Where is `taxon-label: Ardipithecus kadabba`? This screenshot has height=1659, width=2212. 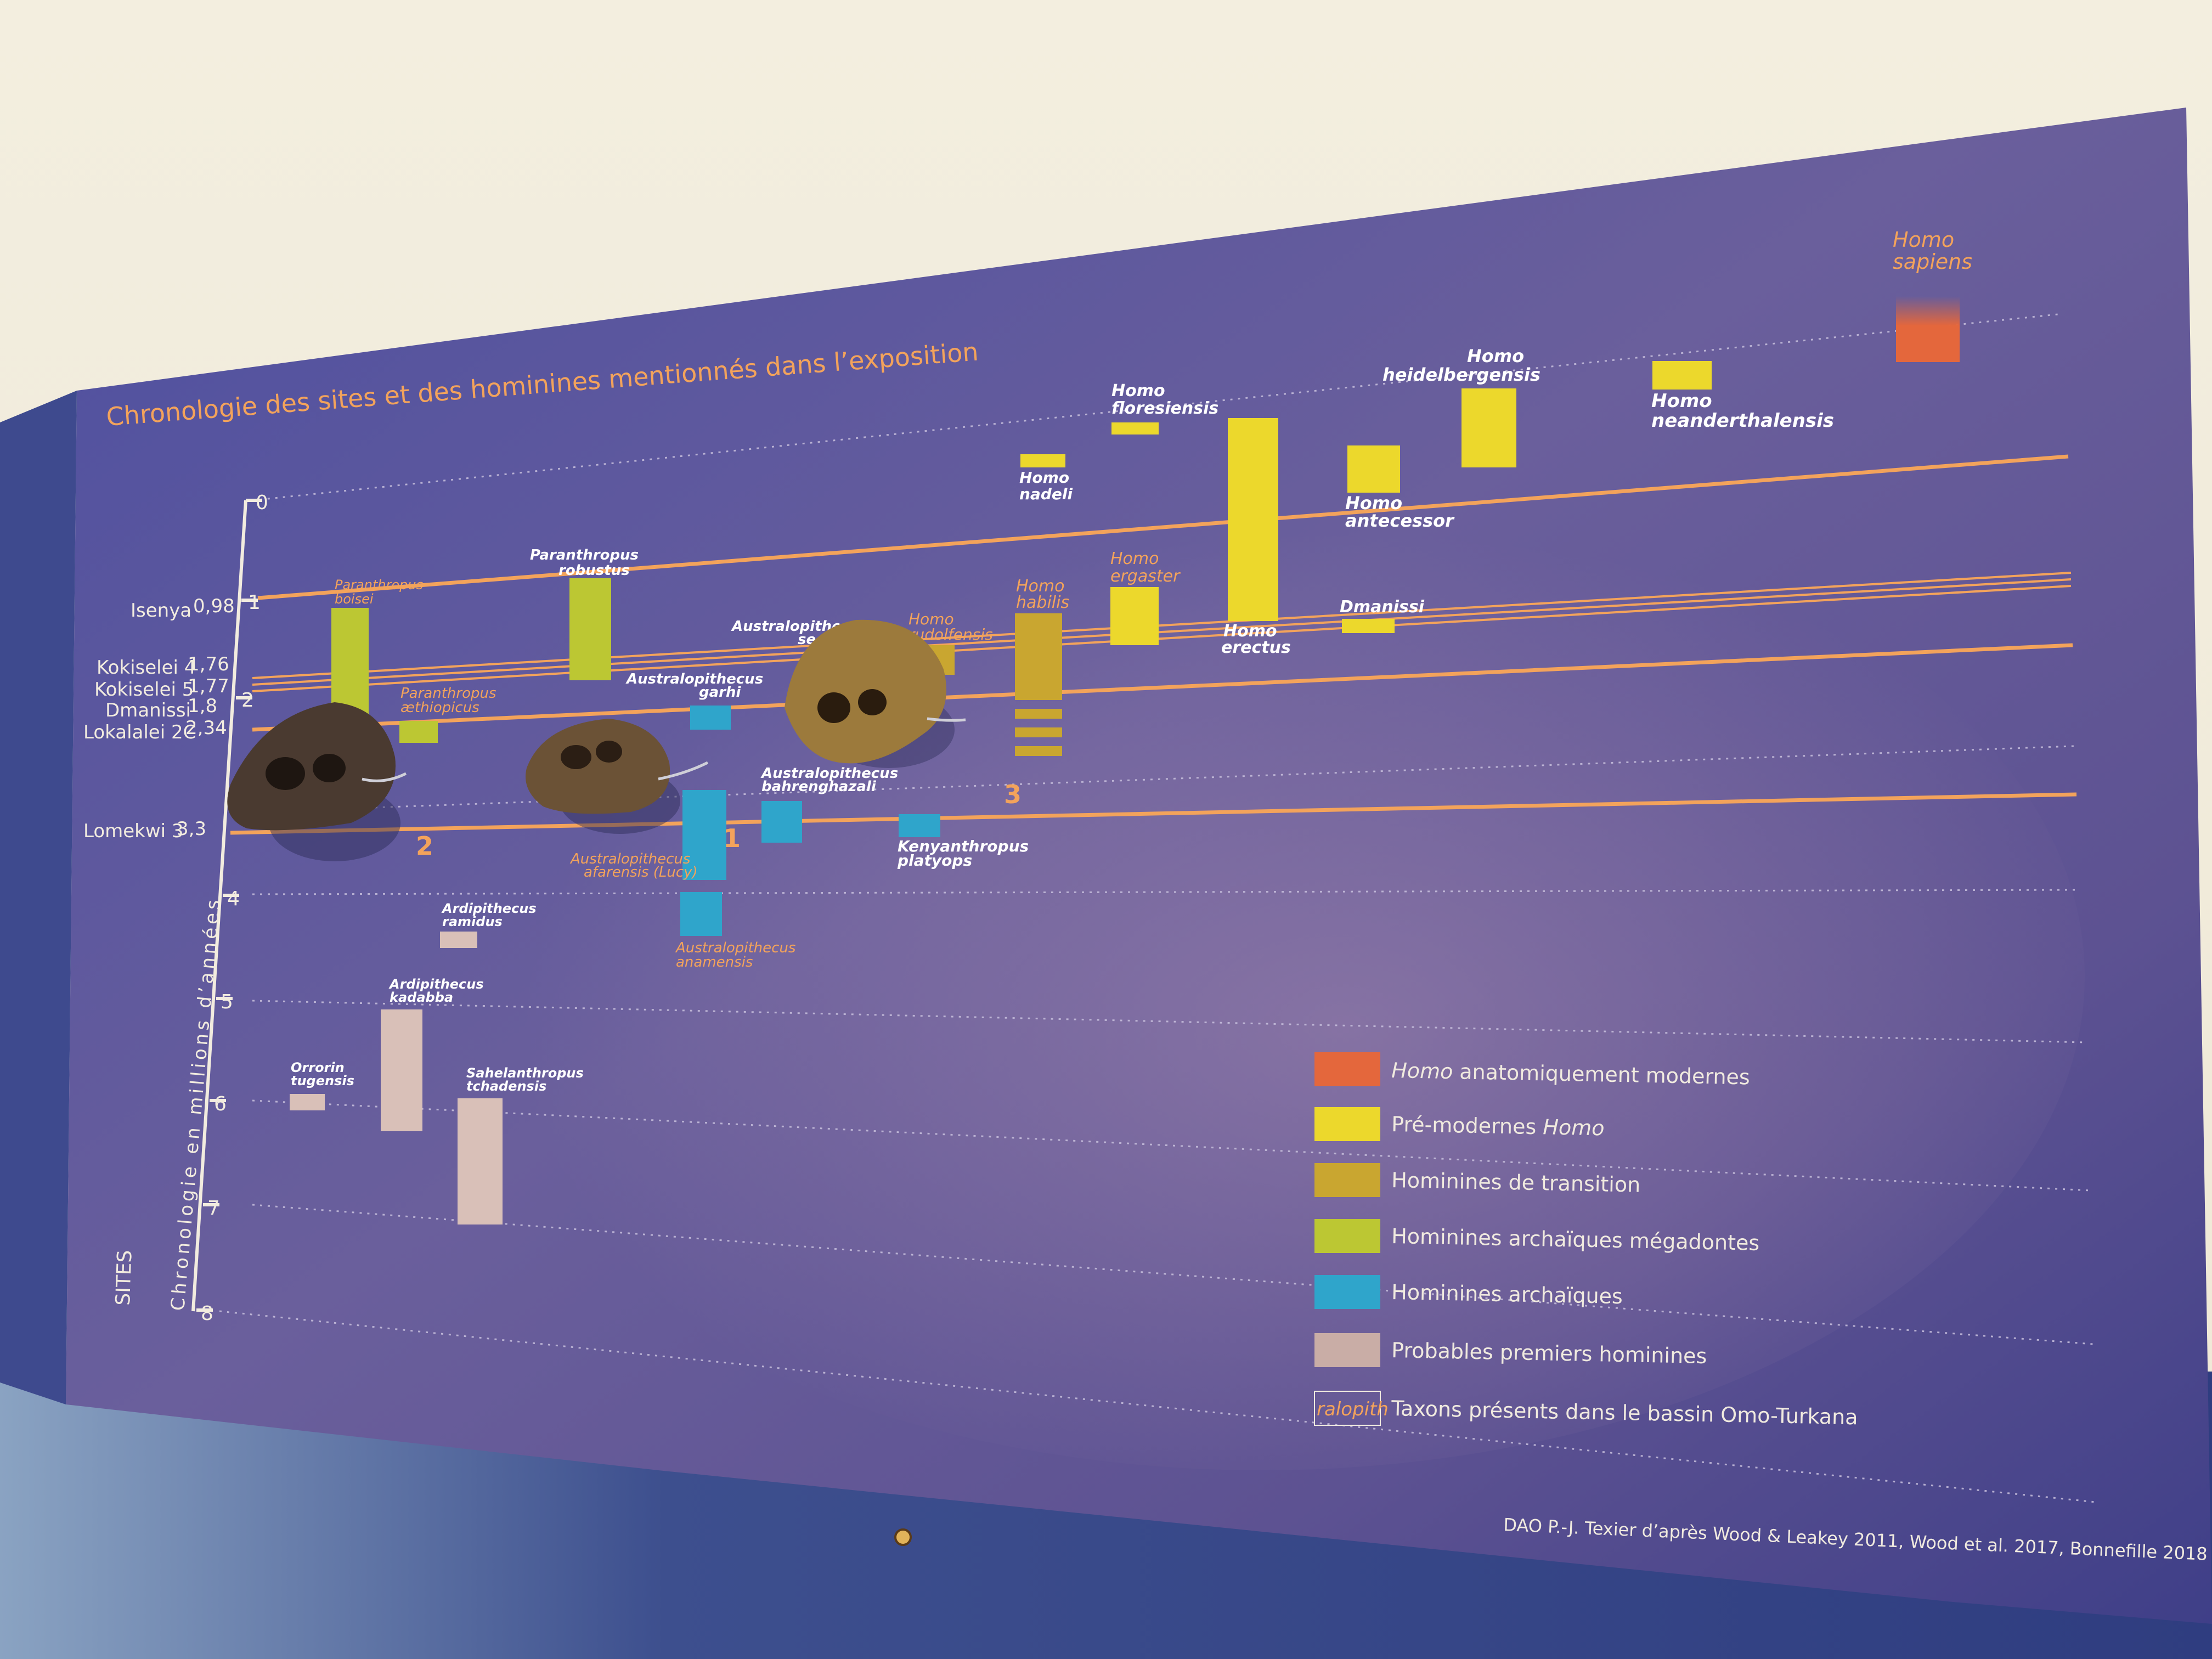 taxon-label: Ardipithecus kadabba is located at coordinates (436, 991).